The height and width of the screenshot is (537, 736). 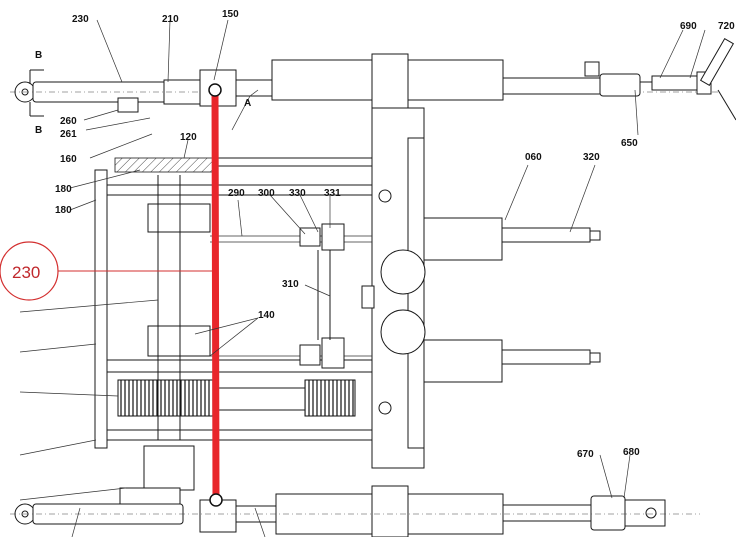 What do you see at coordinates (591, 157) in the screenshot?
I see `label-320: 320` at bounding box center [591, 157].